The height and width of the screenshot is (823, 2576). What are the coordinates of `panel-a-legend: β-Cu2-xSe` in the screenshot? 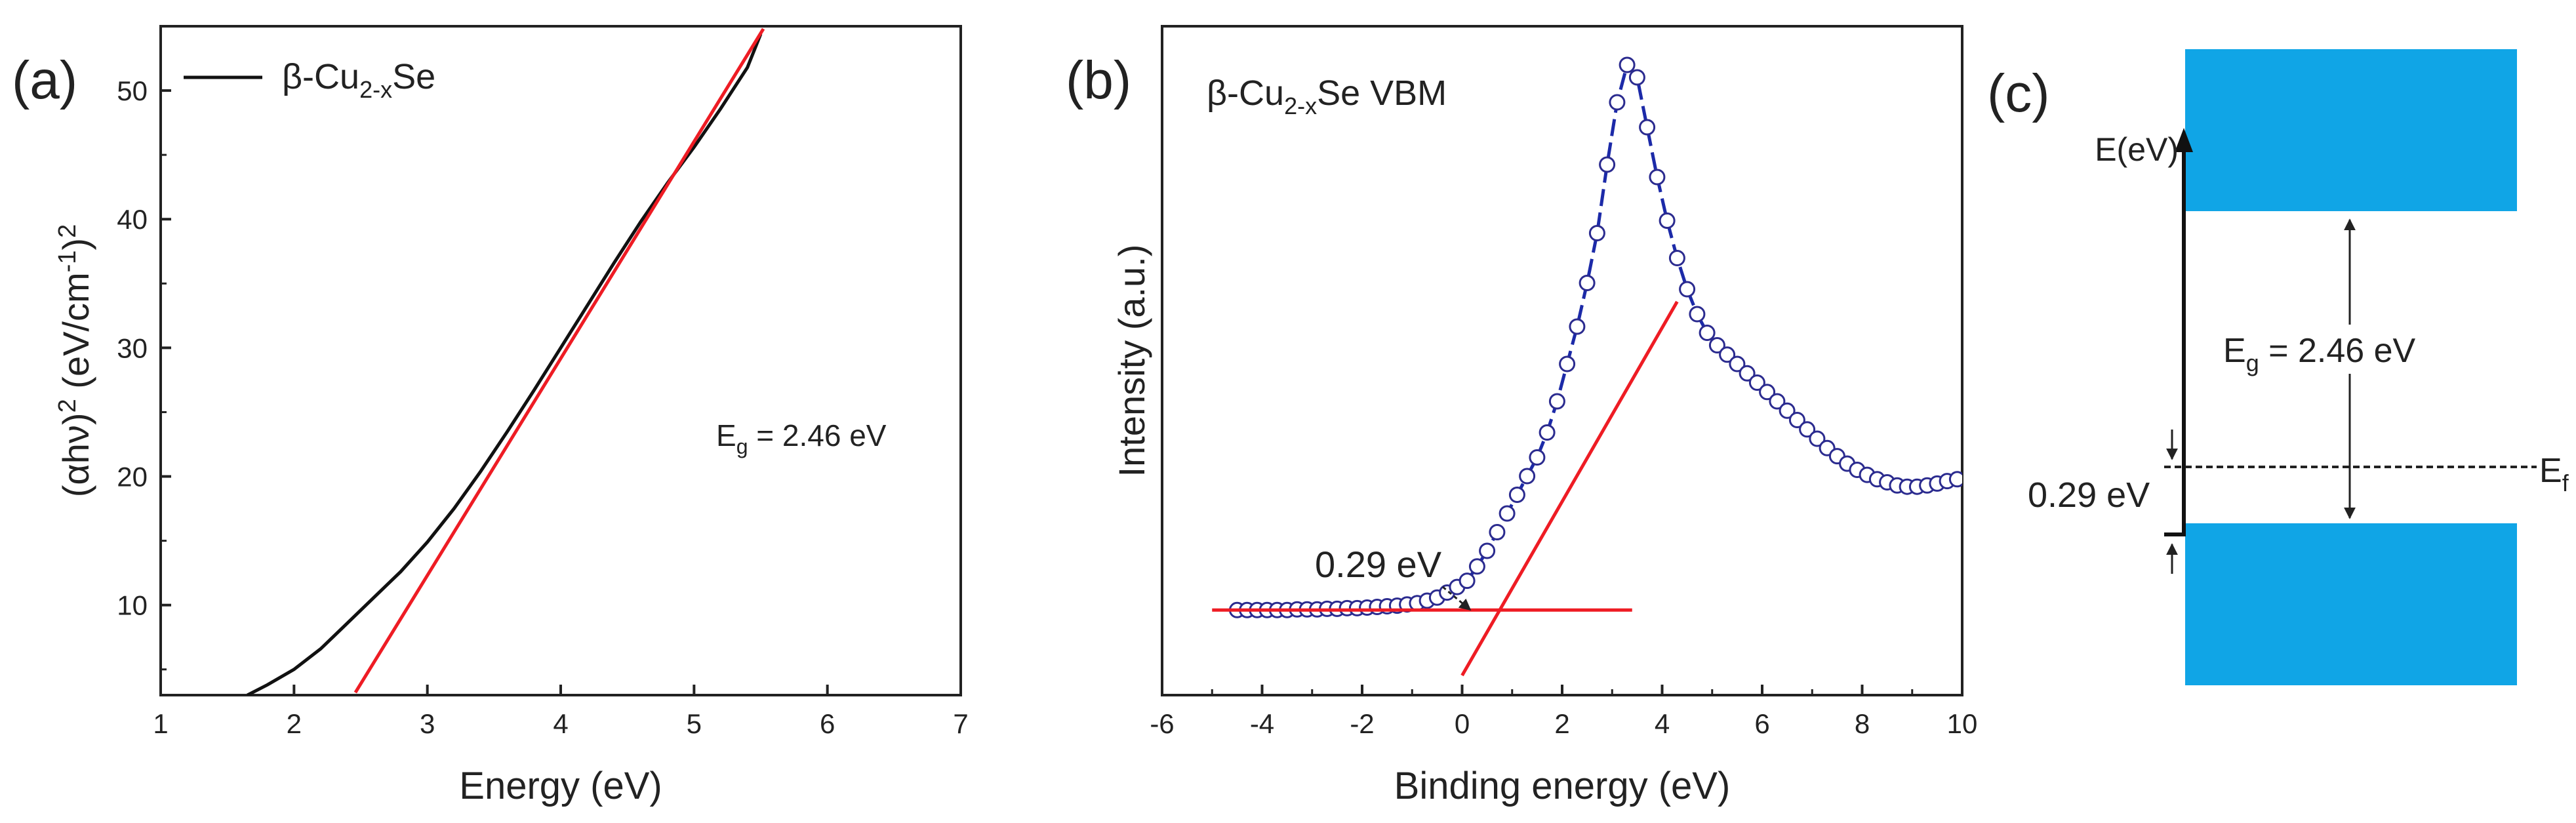 It's located at (358, 80).